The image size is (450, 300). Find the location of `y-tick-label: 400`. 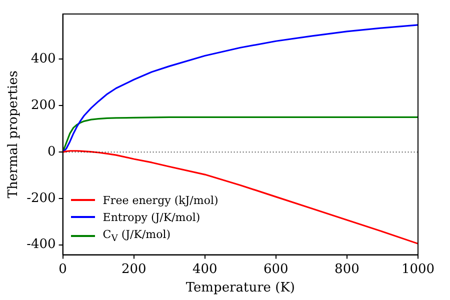

y-tick-label: 400 is located at coordinates (43, 59).